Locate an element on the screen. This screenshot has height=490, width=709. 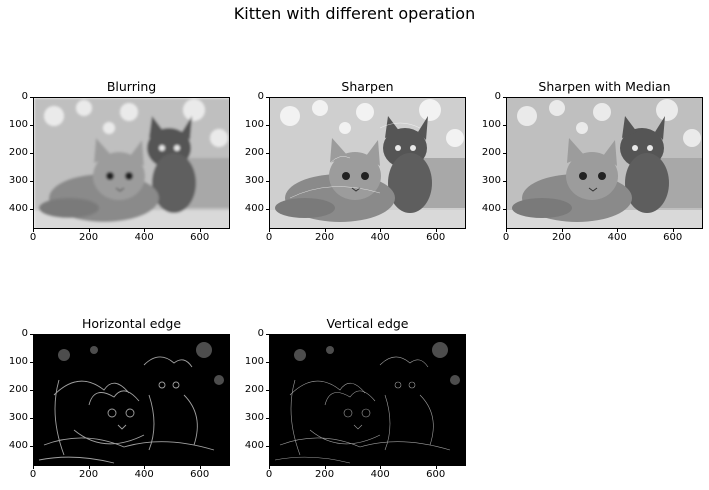
subplot-blur: Blurring 0 is located at coordinates (119, 161).